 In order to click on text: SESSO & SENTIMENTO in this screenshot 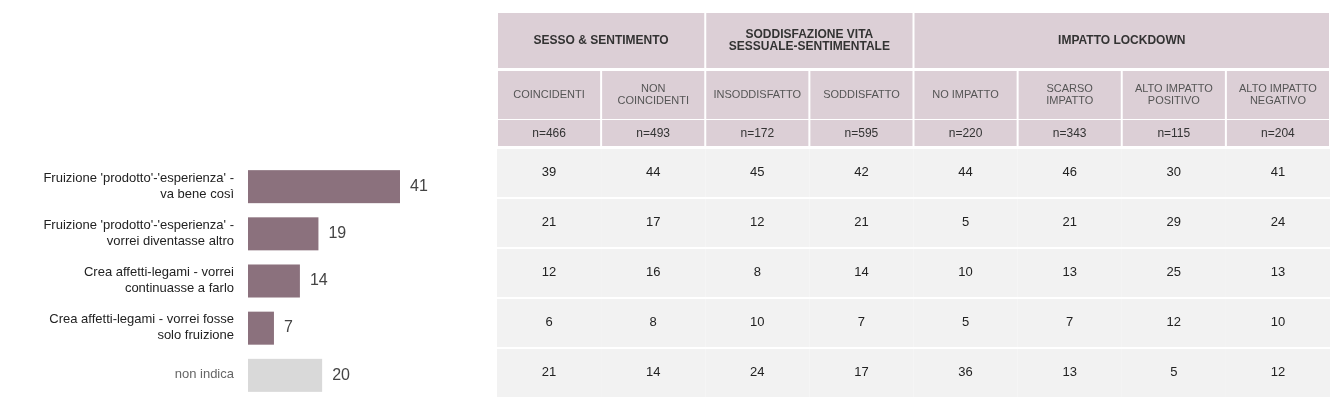, I will do `click(601, 40)`.